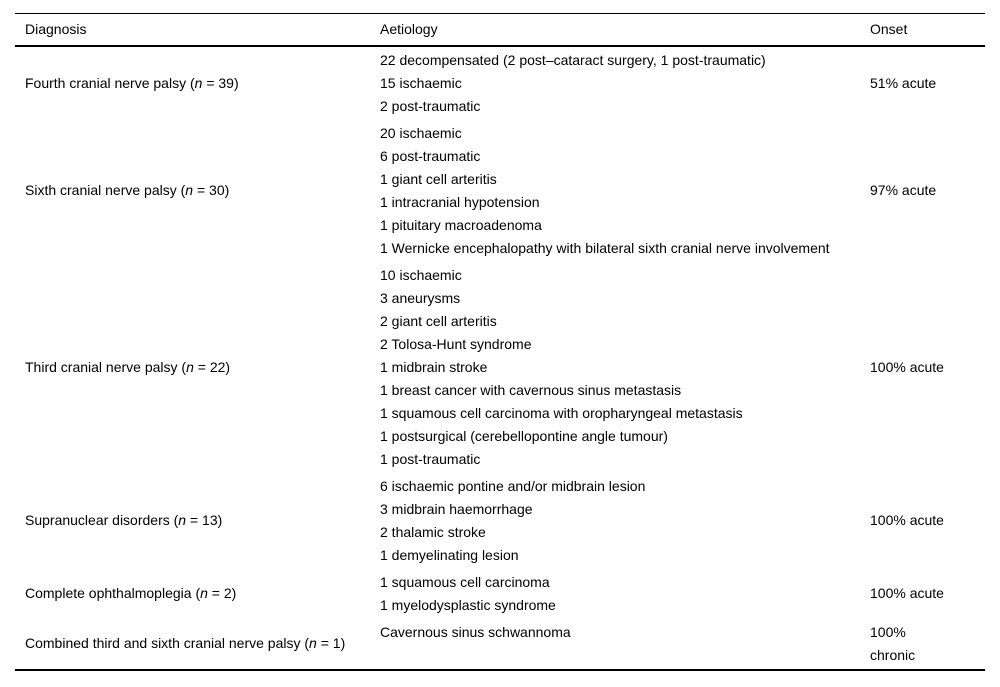 The image size is (1000, 687). Describe the element at coordinates (468, 604) in the screenshot. I see `aetiology-line: 1 myelodysplastic syndrome` at that location.